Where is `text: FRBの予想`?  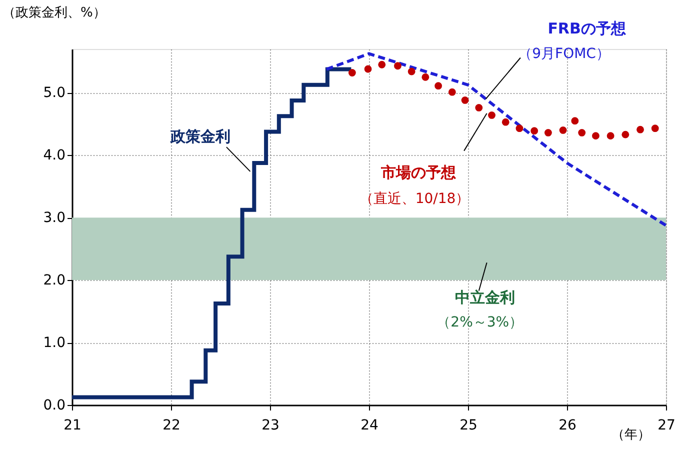 text: FRBの予想 is located at coordinates (587, 28).